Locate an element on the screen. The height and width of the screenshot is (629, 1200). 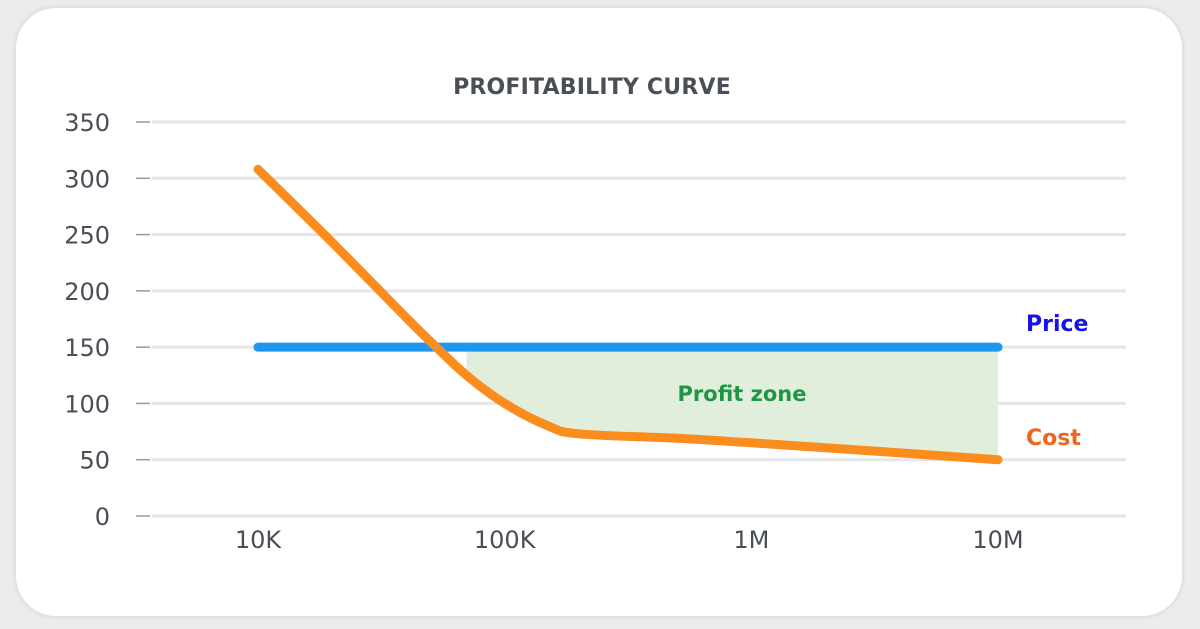
y-tick-label: 300 is located at coordinates (87, 179).